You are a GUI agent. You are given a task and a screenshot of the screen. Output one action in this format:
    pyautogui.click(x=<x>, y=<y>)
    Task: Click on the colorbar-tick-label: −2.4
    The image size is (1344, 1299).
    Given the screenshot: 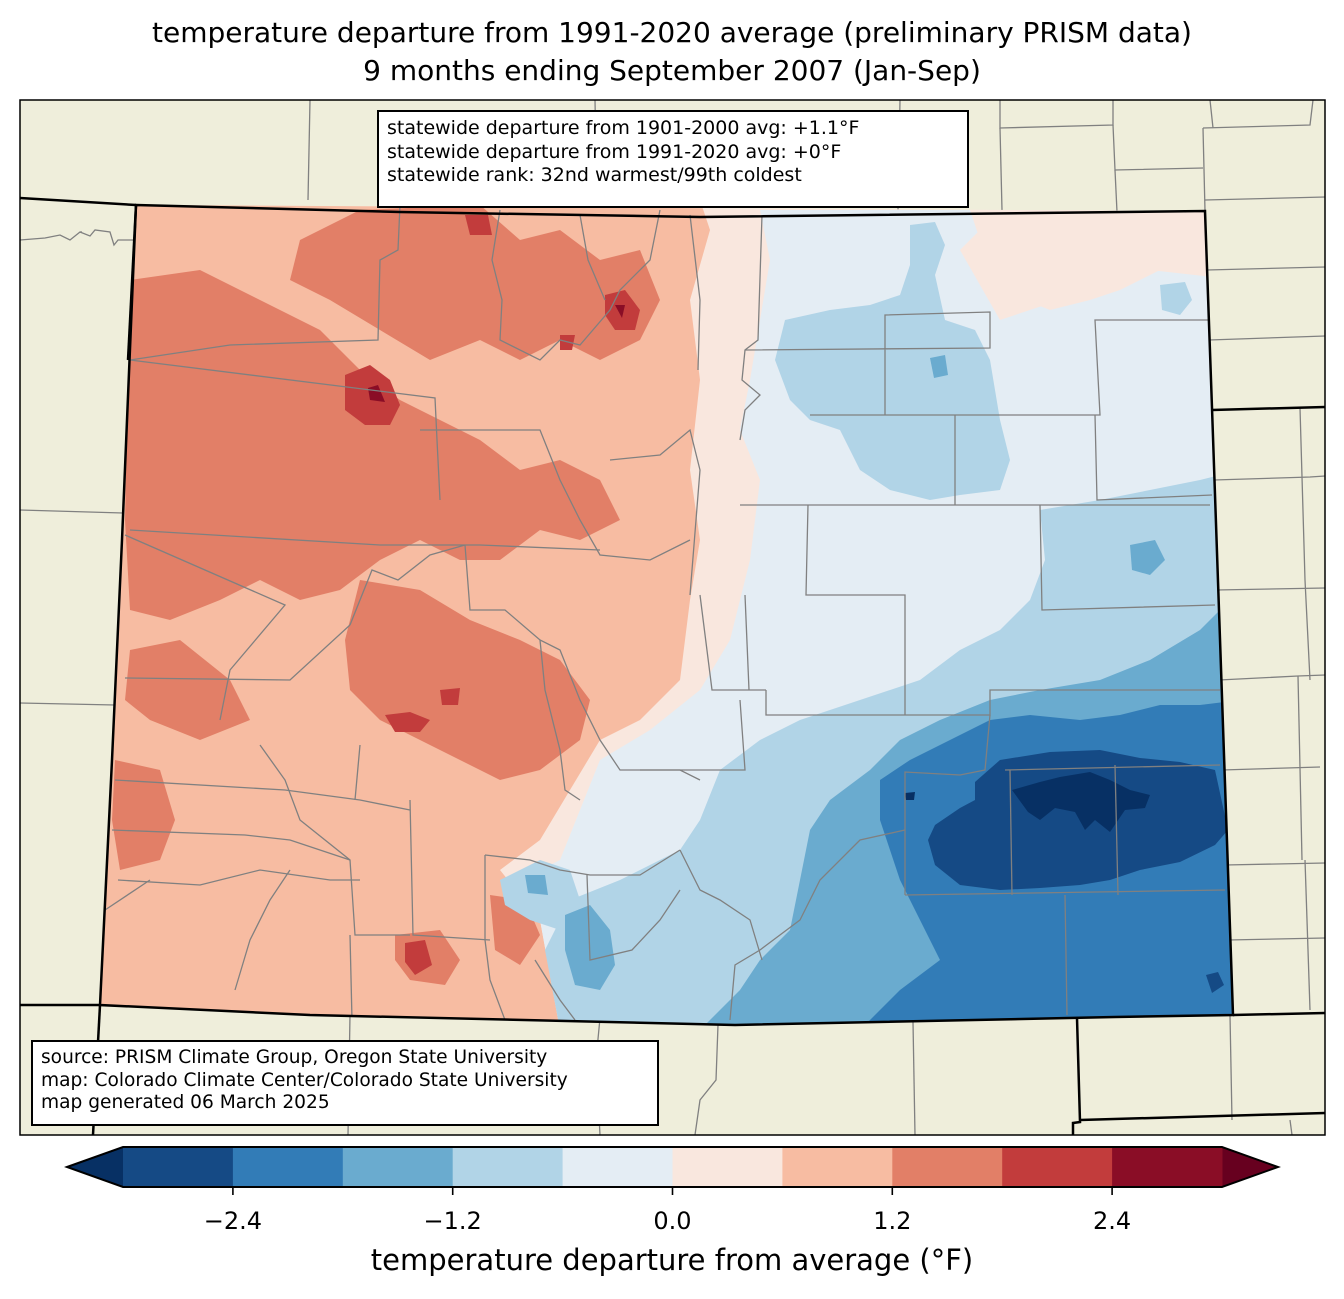 What is the action you would take?
    pyautogui.click(x=233, y=1221)
    